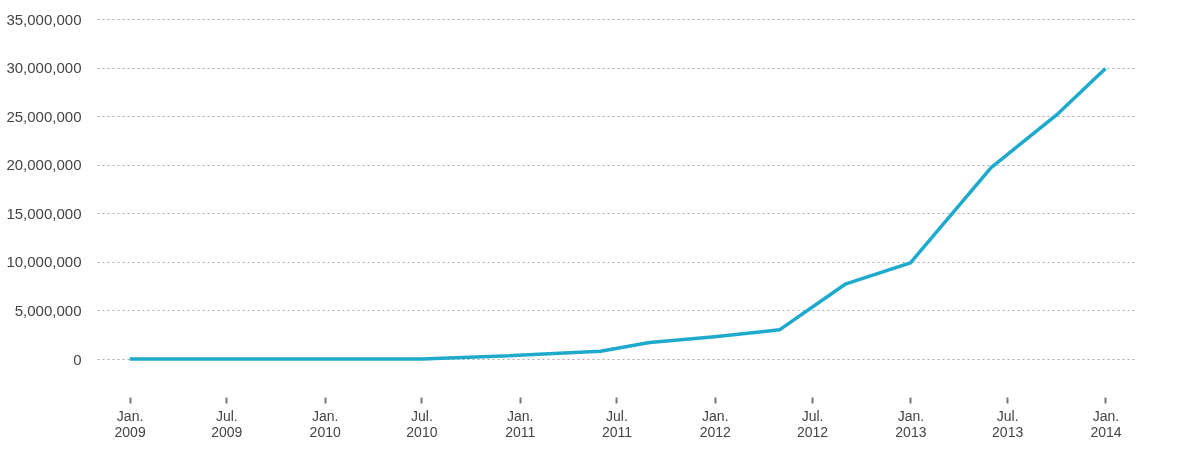 Image resolution: width=1196 pixels, height=458 pixels. What do you see at coordinates (715, 423) in the screenshot?
I see `x-tick-label: Jan. 2012` at bounding box center [715, 423].